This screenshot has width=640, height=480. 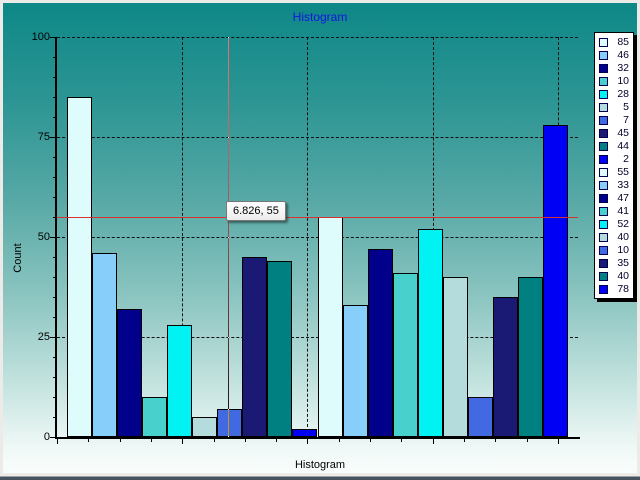 What do you see at coordinates (307, 237) in the screenshot?
I see `x-gridline` at bounding box center [307, 237].